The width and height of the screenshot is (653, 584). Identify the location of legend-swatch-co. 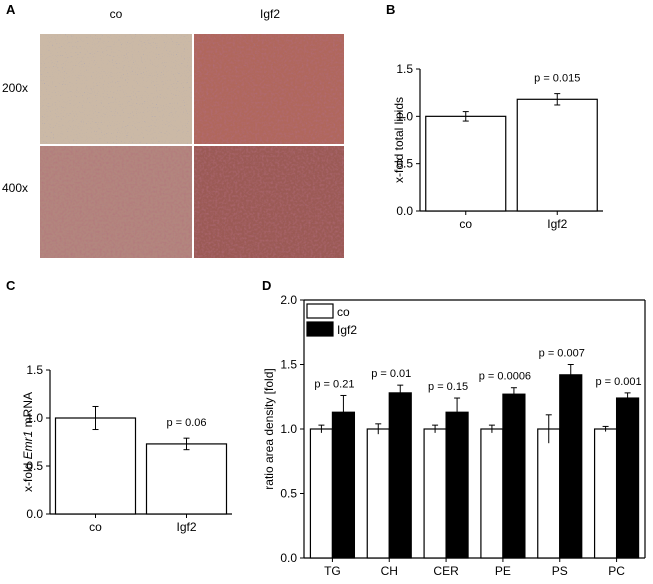
(320, 311).